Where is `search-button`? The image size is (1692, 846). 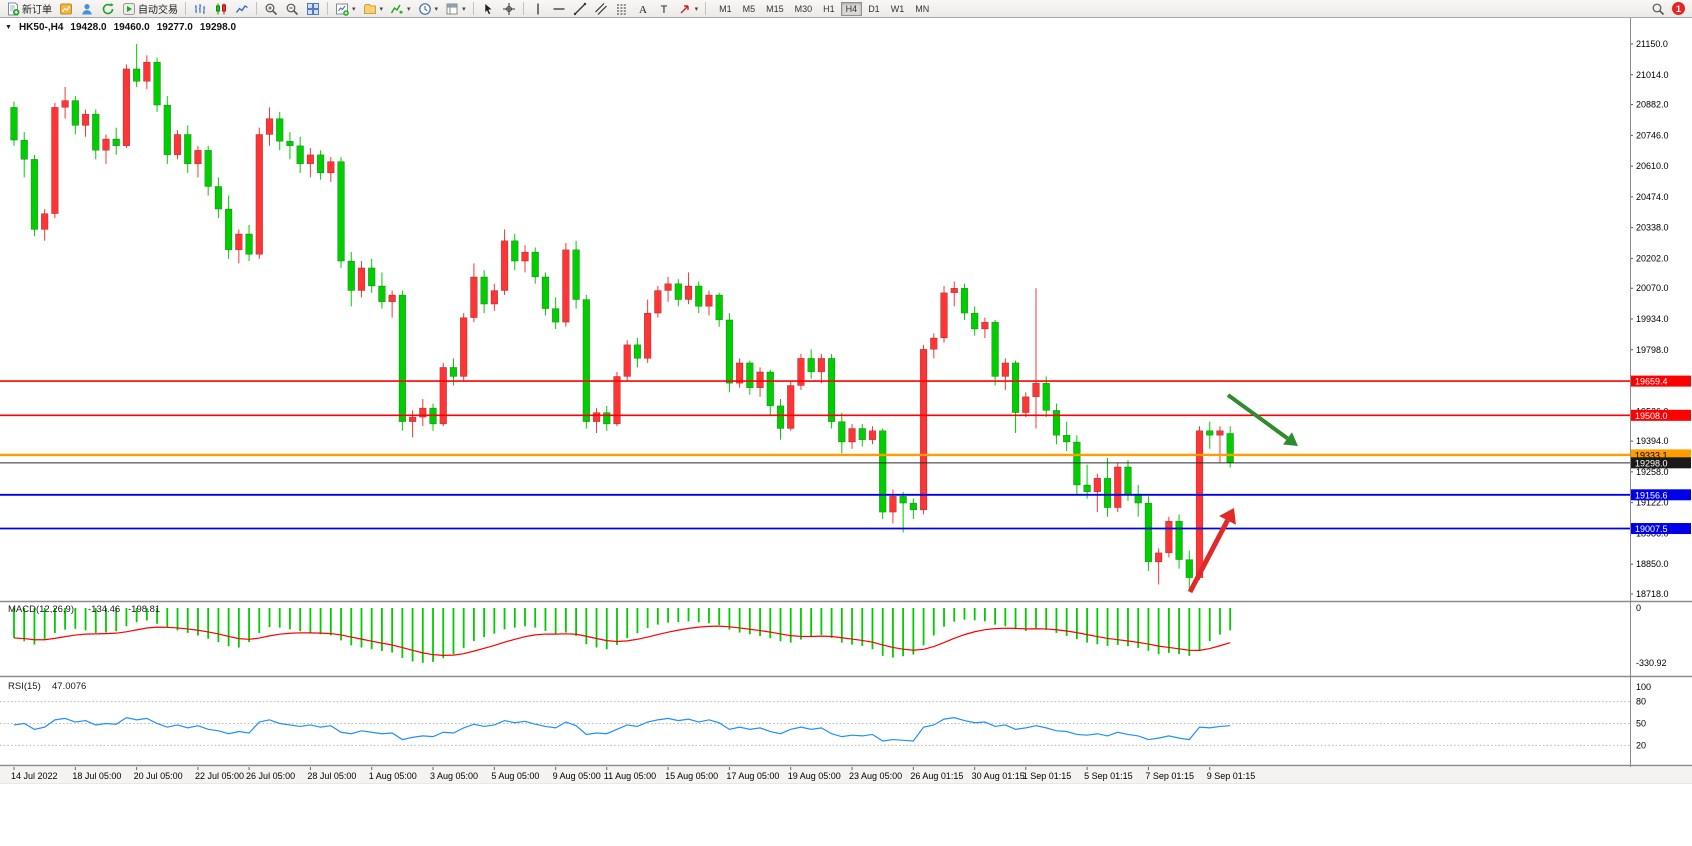 search-button is located at coordinates (1658, 9).